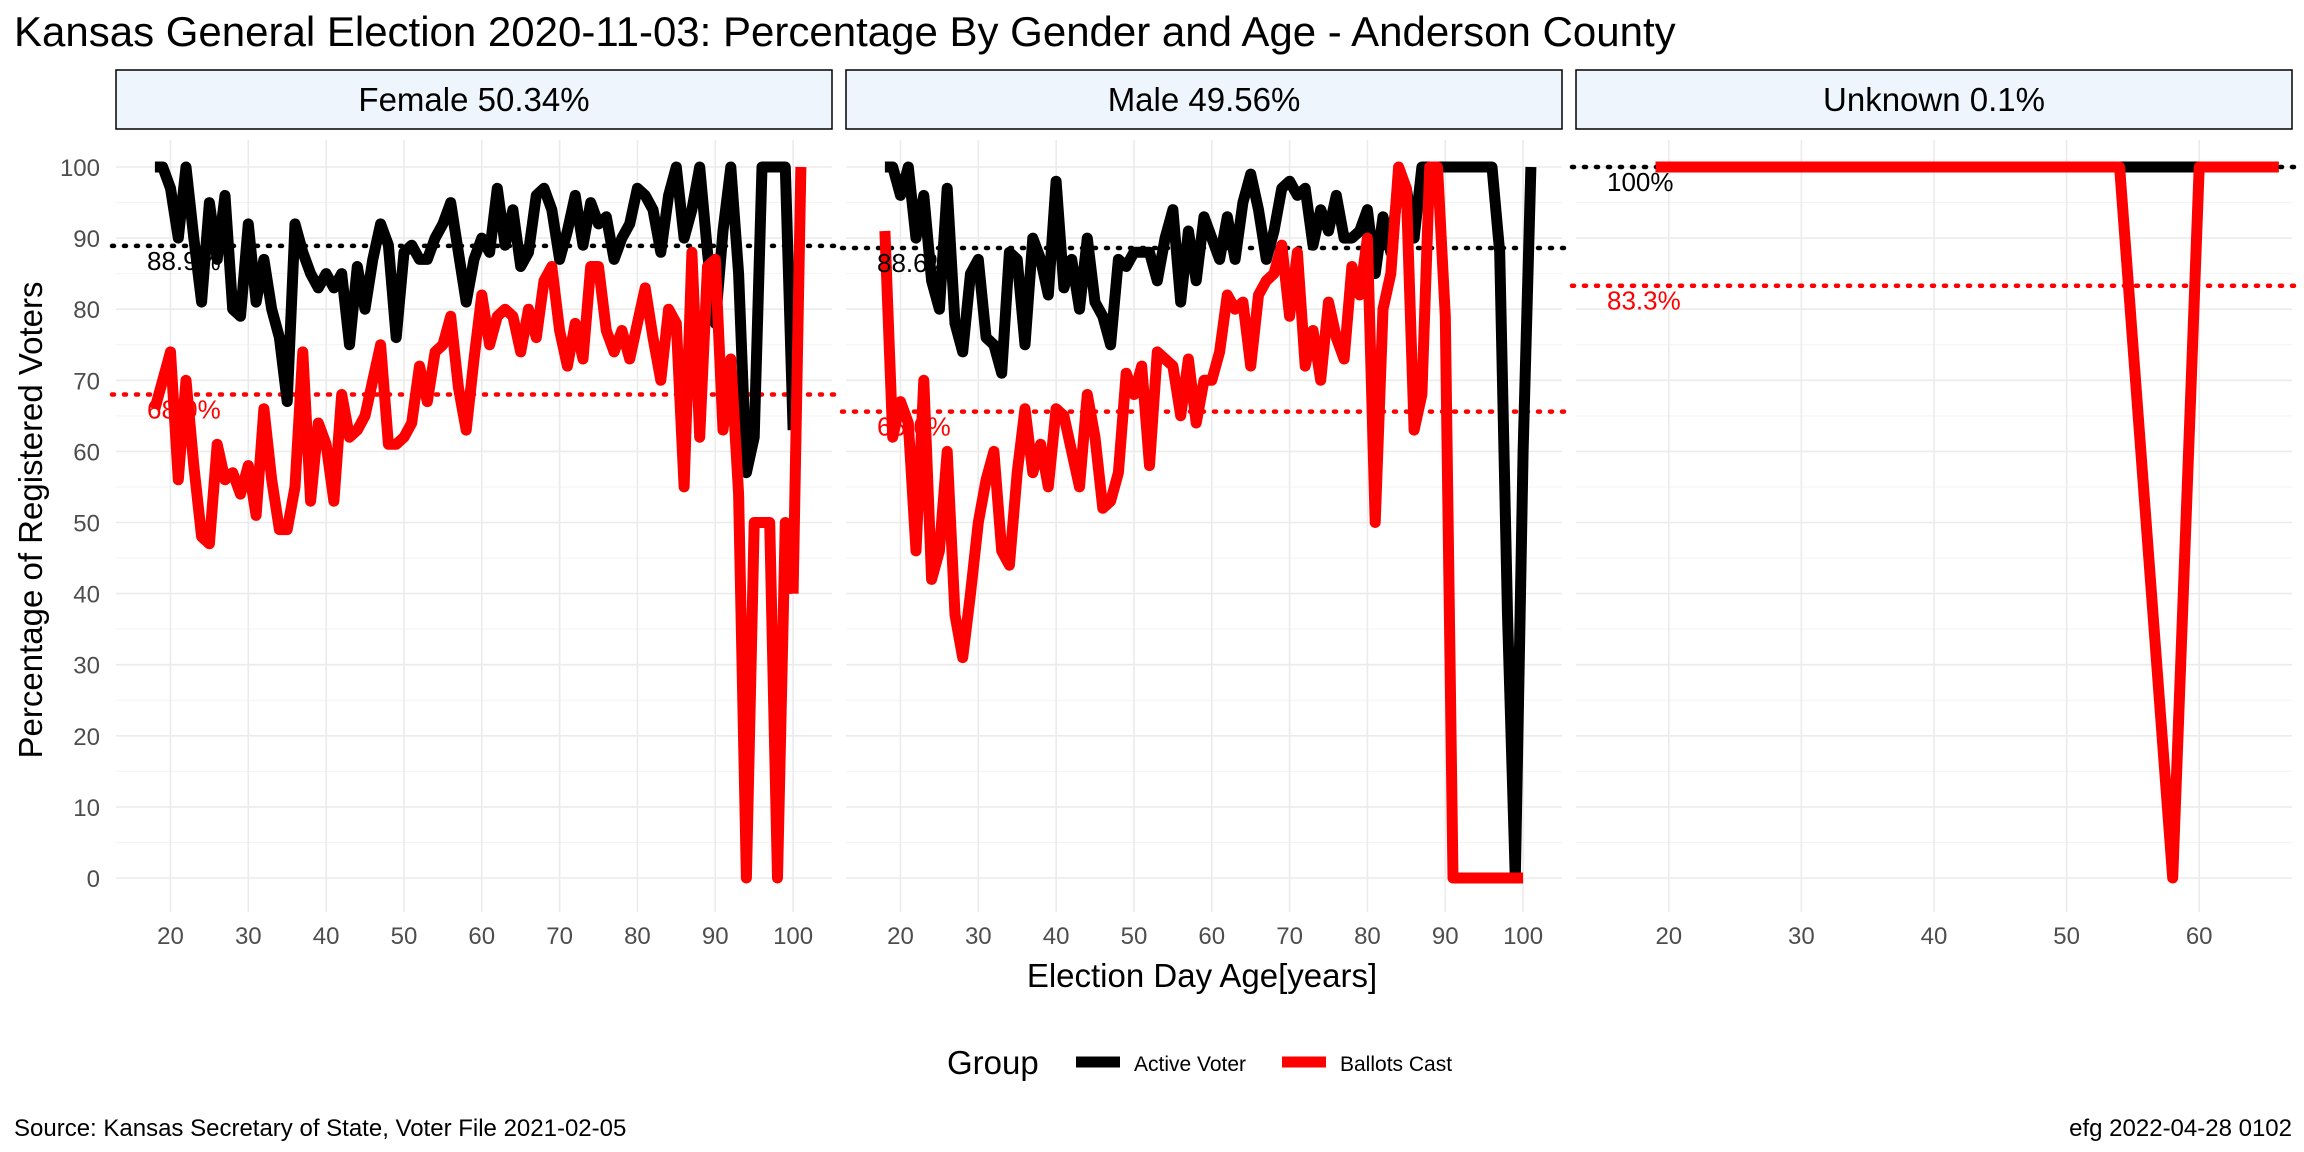 Image resolution: width=2304 pixels, height=1152 pixels. What do you see at coordinates (476, 320) in the screenshot?
I see `active-voter-line` at bounding box center [476, 320].